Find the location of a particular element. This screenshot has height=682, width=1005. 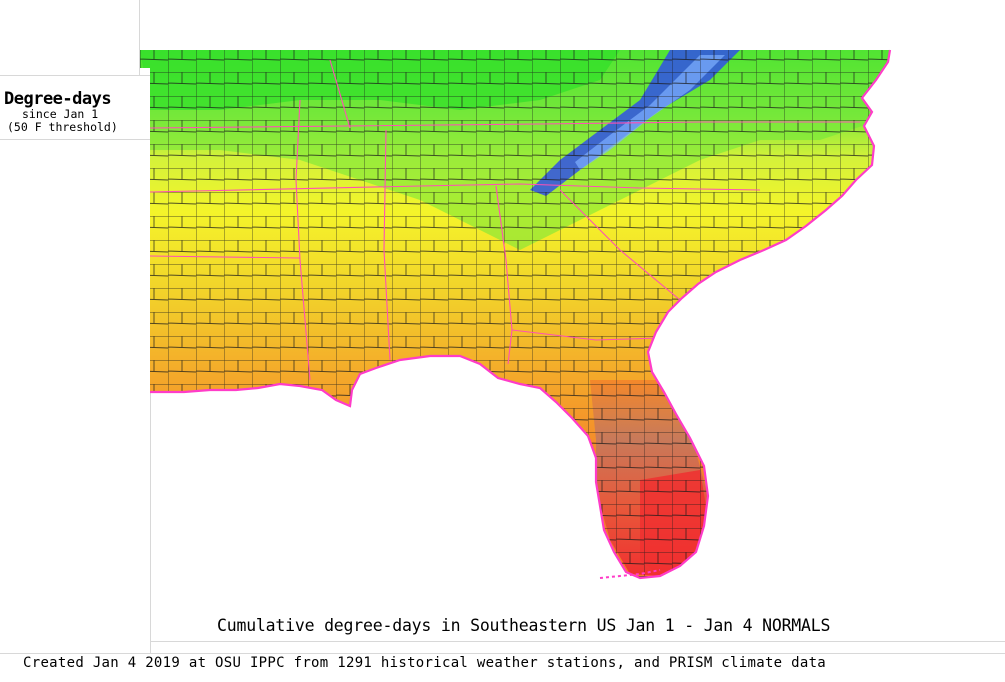

legend-panel: Degree-days since Jan 1 (50 F threshold) is located at coordinates (75, 107).